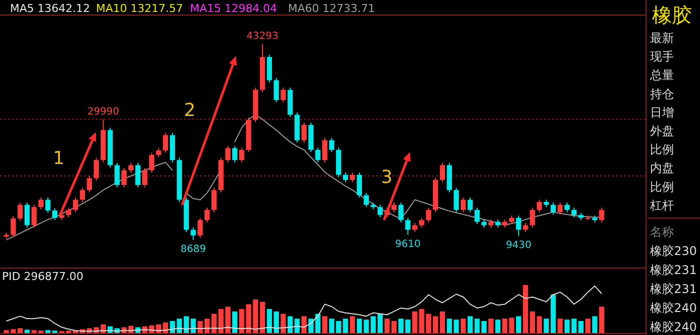 Image resolution: width=700 pixels, height=335 pixels. Describe the element at coordinates (672, 15) in the screenshot. I see `text: 橡胶` at that location.